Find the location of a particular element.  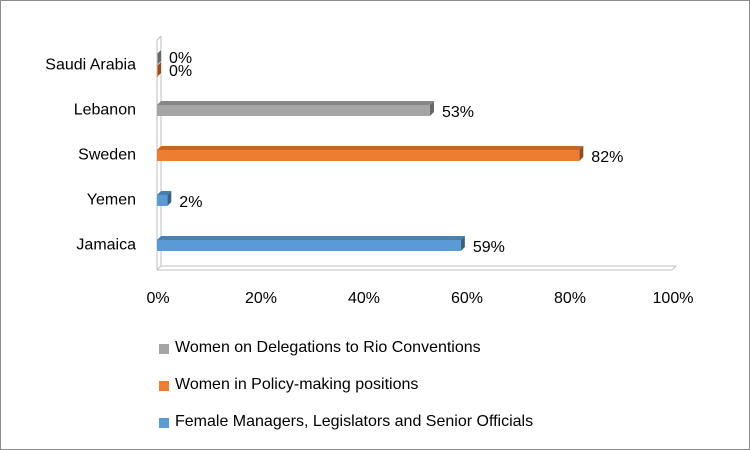

category-label: Saudi Arabia is located at coordinates (90, 65).